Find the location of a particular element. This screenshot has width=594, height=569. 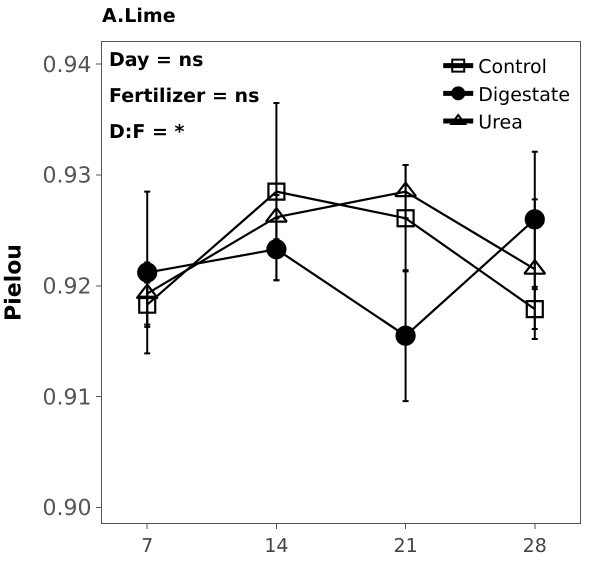

legend-label: Digestate is located at coordinates (524, 95).